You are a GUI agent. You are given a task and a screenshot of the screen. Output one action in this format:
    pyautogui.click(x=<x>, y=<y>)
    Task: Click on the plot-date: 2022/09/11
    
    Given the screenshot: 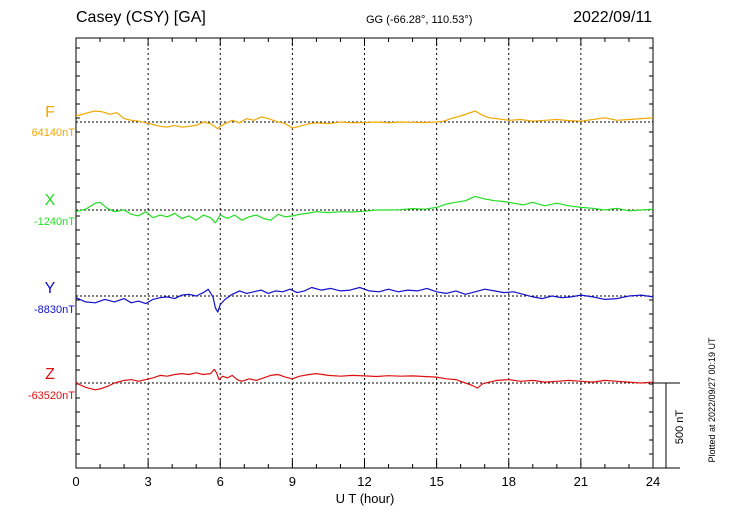 What is the action you would take?
    pyautogui.click(x=612, y=17)
    